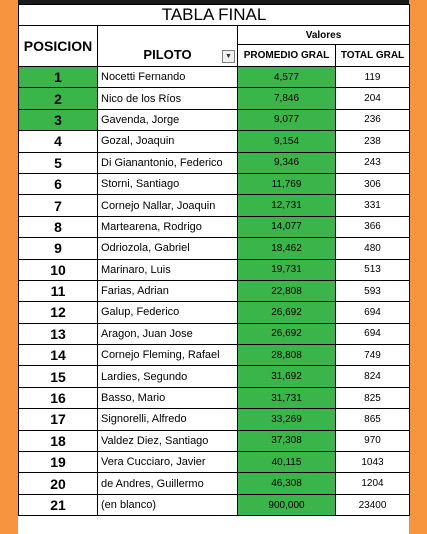 Image resolution: width=427 pixels, height=534 pixels. I want to click on table-row: 1 Nocetti Fernando 4,577 119, so click(214, 77).